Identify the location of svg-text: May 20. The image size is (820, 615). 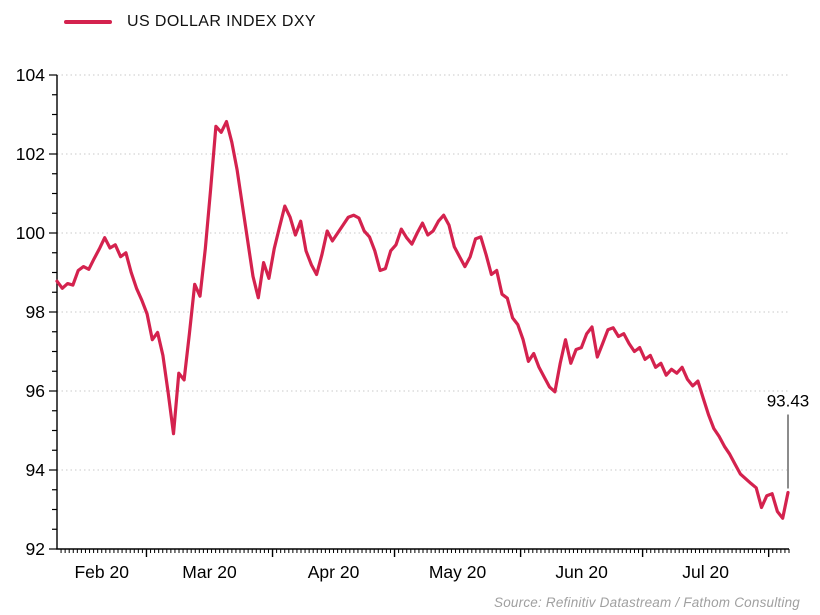
(458, 572).